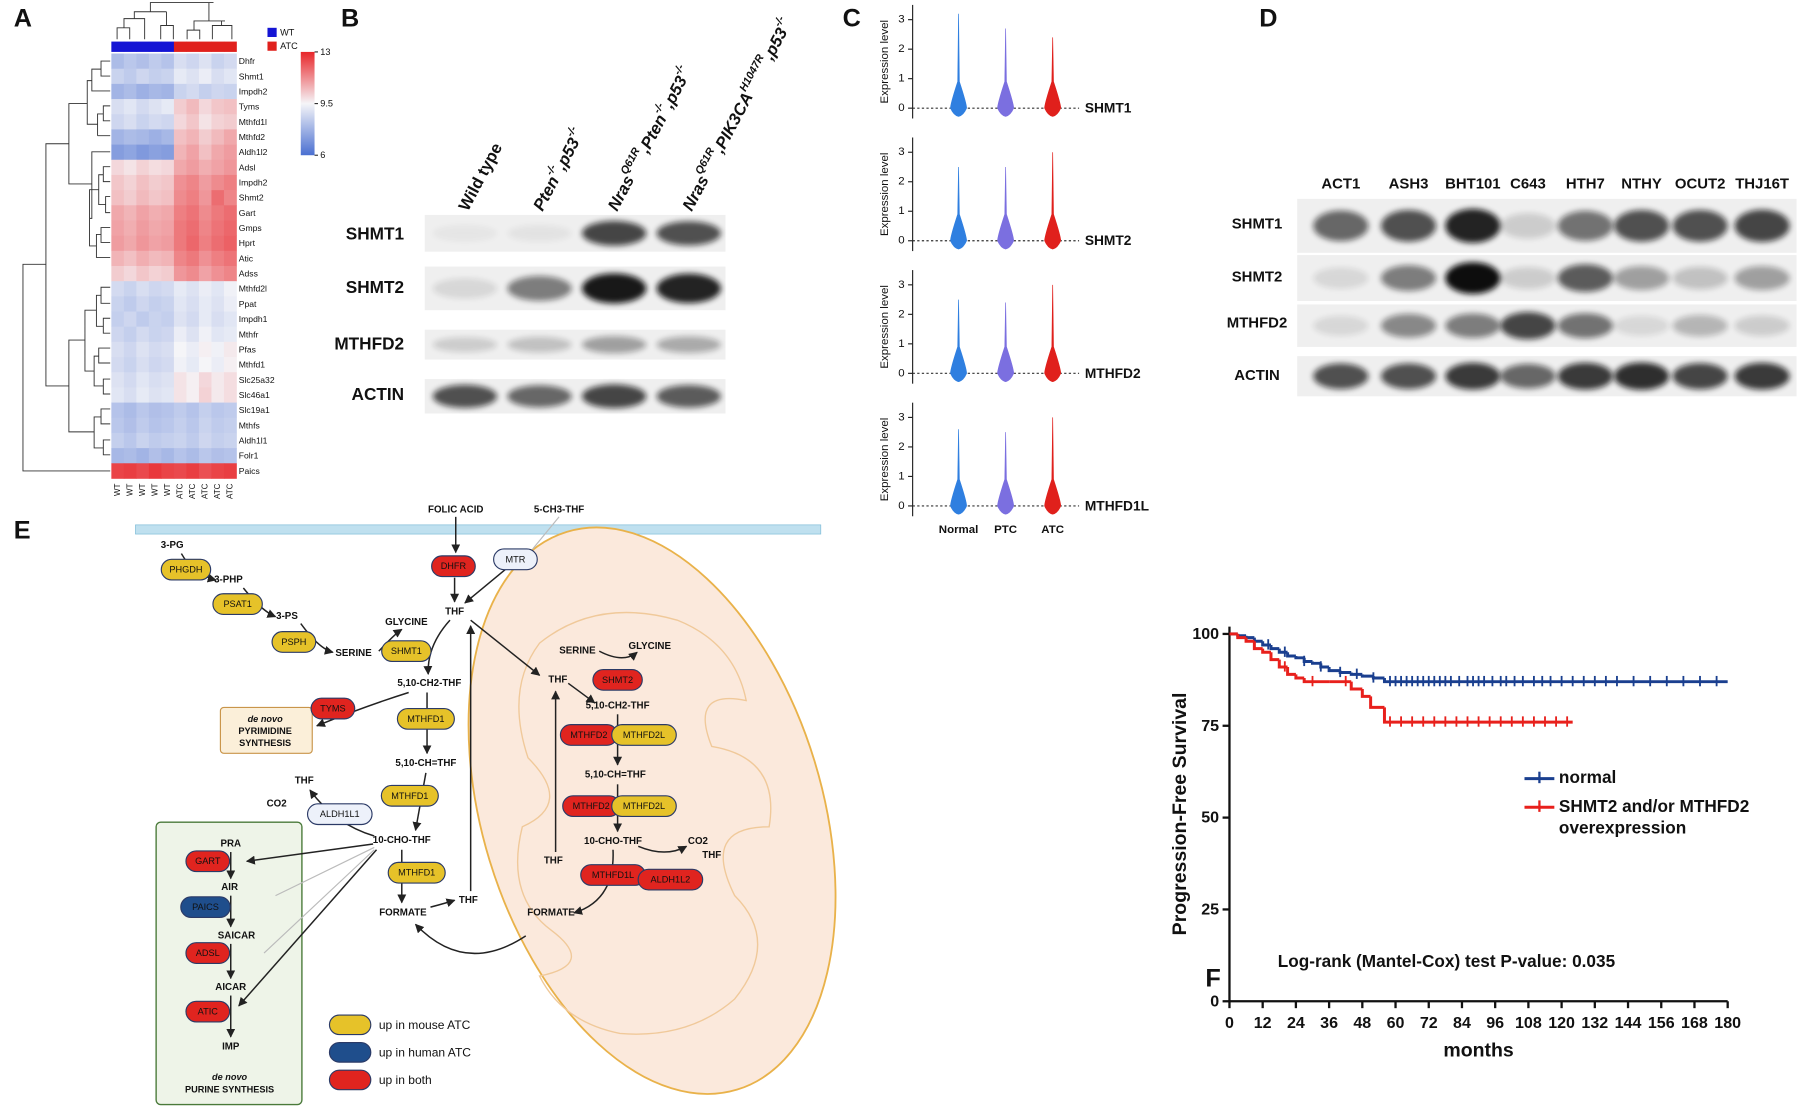  I want to click on column-label: ATC, so click(180, 491).